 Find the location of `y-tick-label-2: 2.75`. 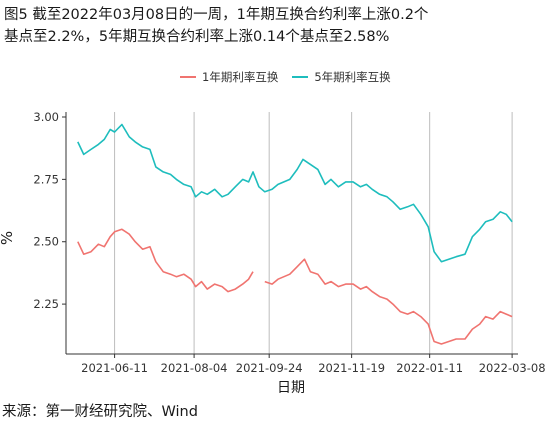

y-tick-label-2: 2.75 is located at coordinates (46, 179).